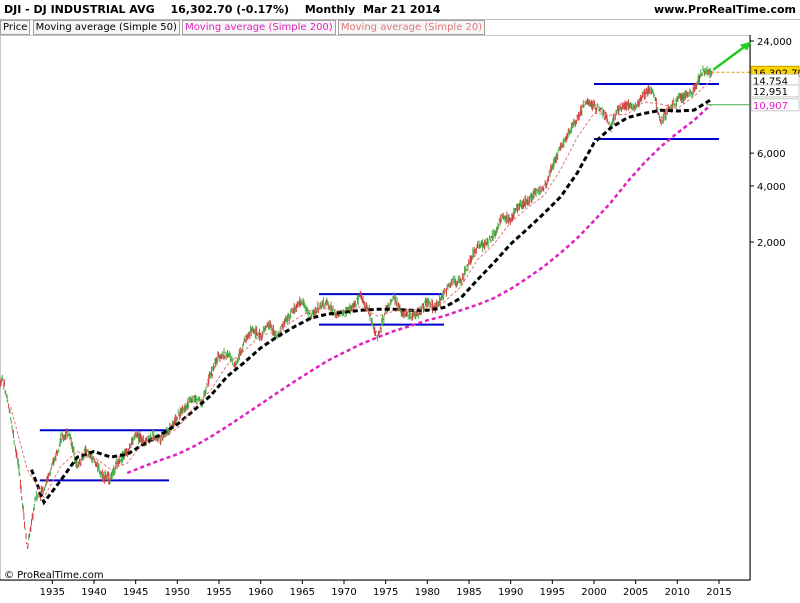 The height and width of the screenshot is (603, 800). Describe the element at coordinates (385, 592) in the screenshot. I see `x-tick-label: 1975` at that location.